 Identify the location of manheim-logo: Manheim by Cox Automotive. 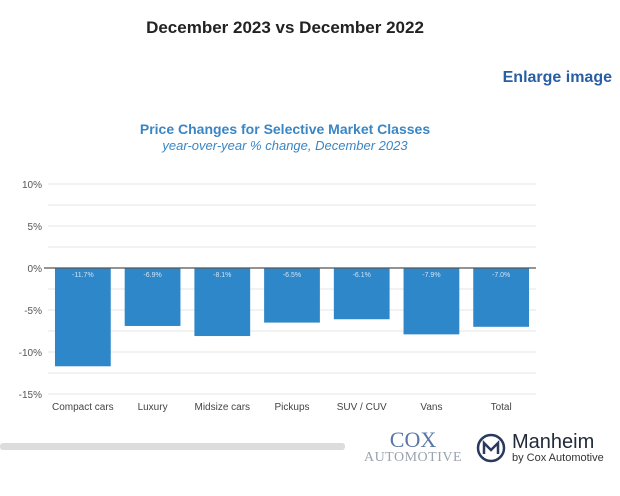
(540, 448).